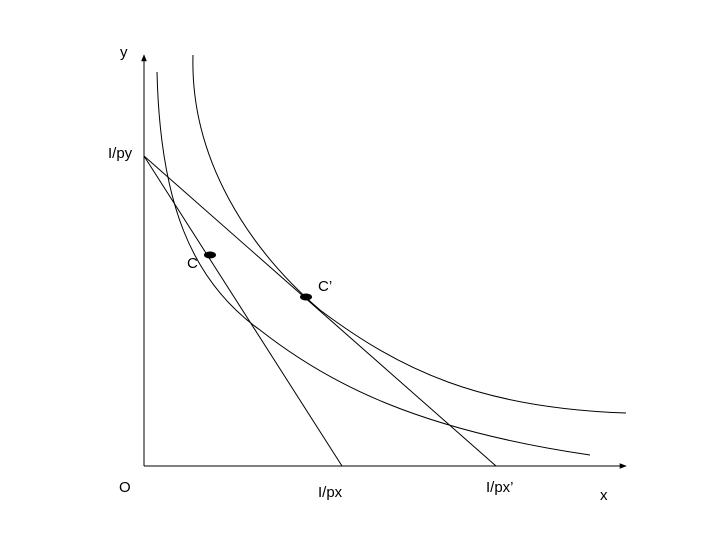 This screenshot has height=540, width=720. Describe the element at coordinates (330, 492) in the screenshot. I see `x-intercept-1-label: I/px` at that location.